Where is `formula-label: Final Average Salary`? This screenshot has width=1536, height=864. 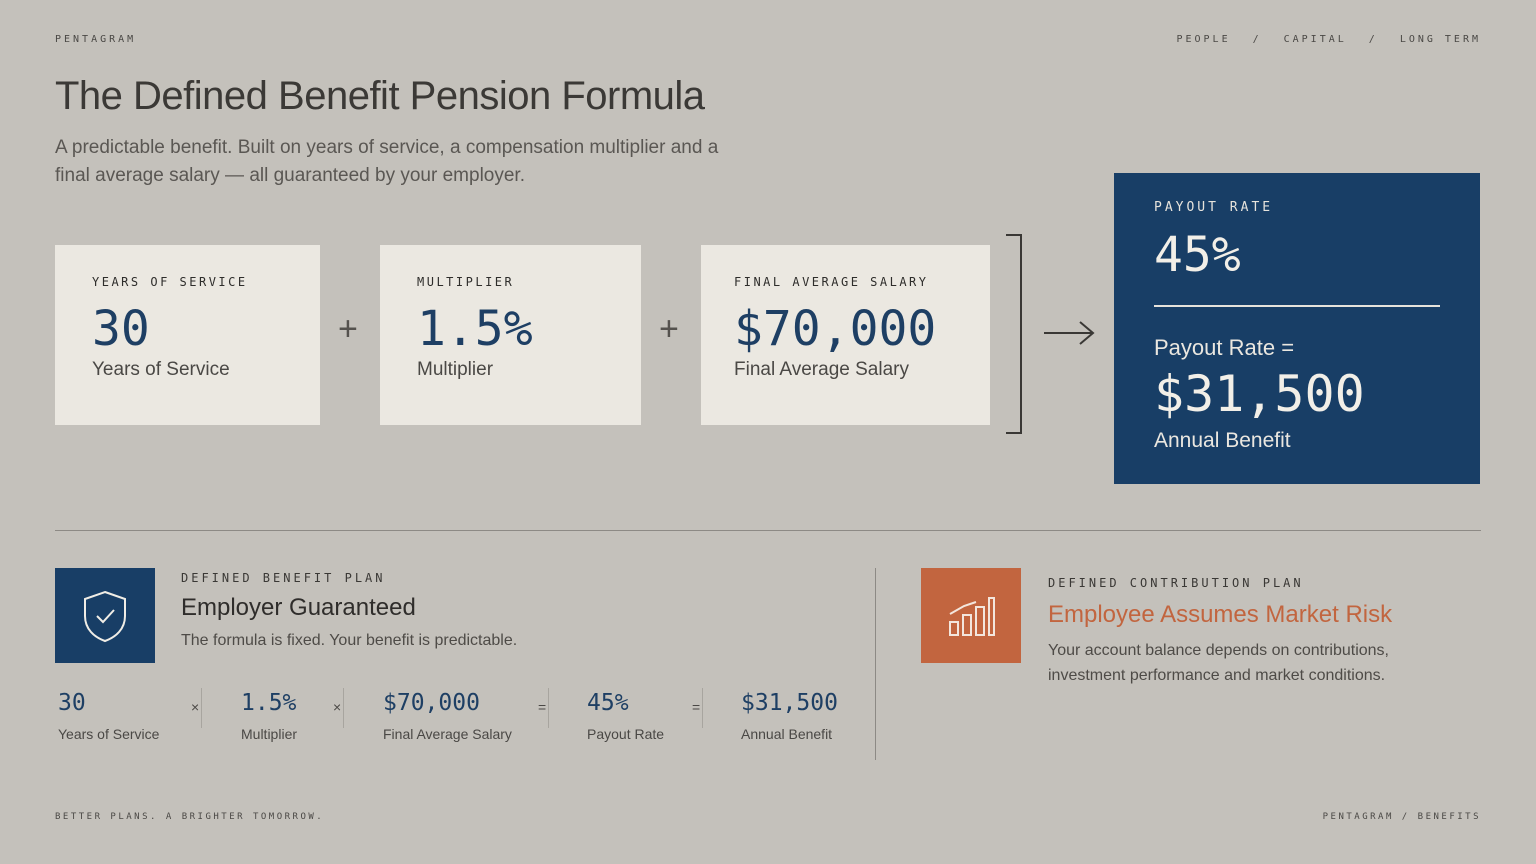
formula-label: Final Average Salary is located at coordinates (447, 734).